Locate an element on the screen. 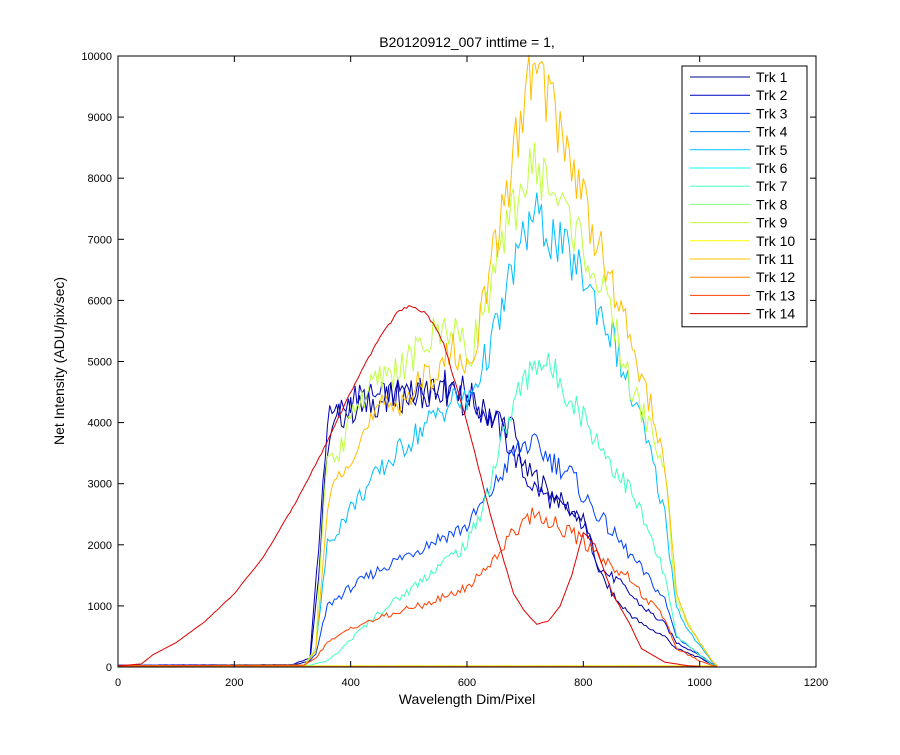 This screenshot has width=900, height=755. x-tick-label: 0 is located at coordinates (118, 683).